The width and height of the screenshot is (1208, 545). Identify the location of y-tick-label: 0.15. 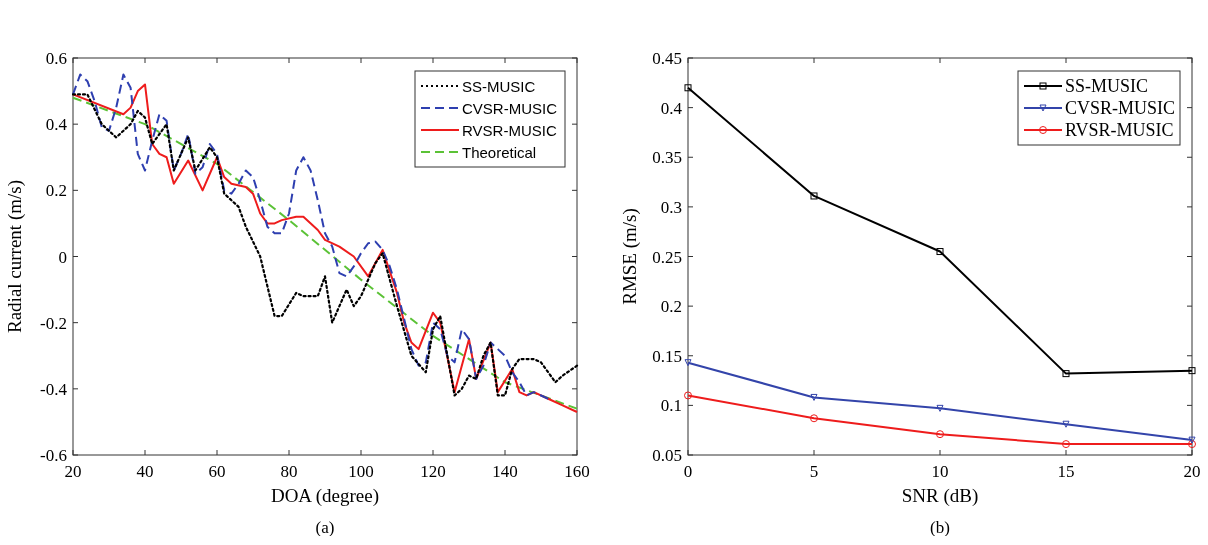
(667, 356).